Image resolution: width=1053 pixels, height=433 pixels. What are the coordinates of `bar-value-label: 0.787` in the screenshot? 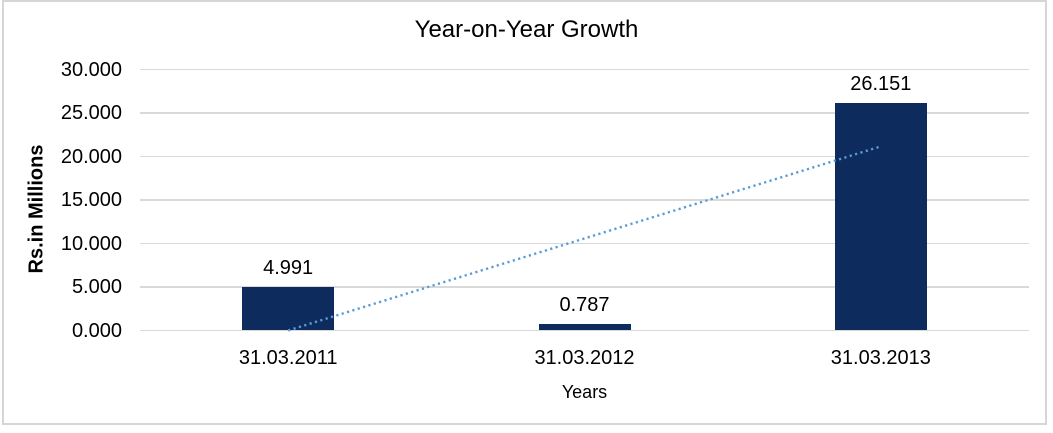 It's located at (584, 304).